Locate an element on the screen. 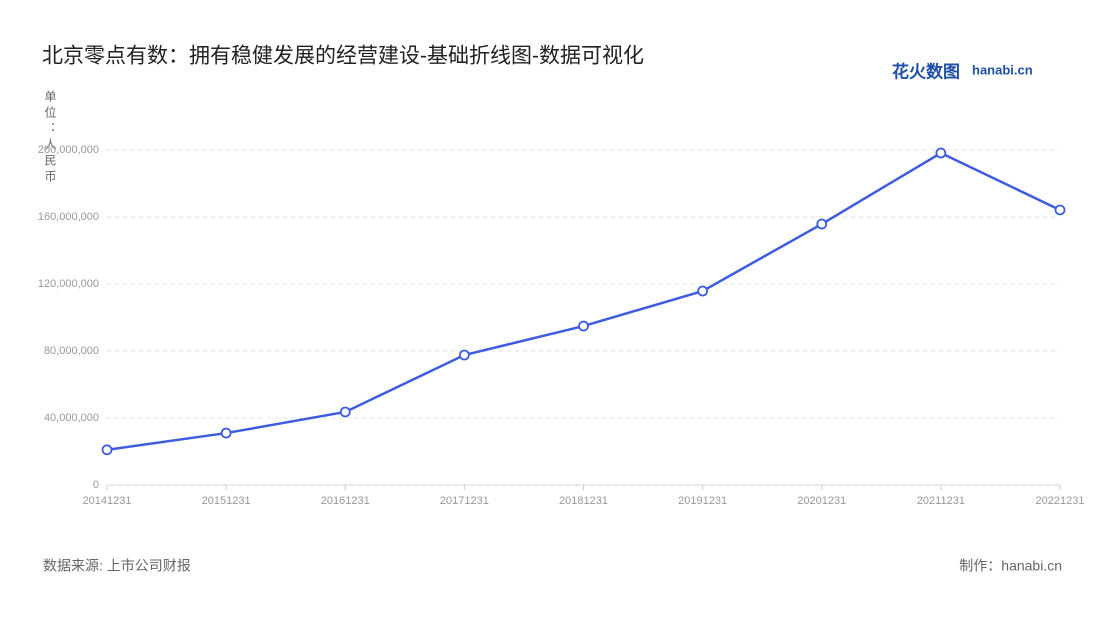 This screenshot has height=620, width=1100. chart-title: 北京零点有数：拥有稳健发展的经营建设-基础折线图-数据可视化 is located at coordinates (343, 56).